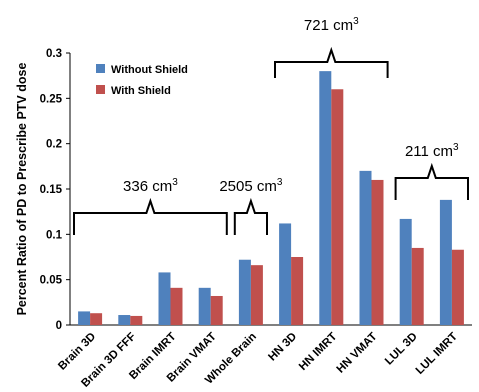 This screenshot has width=479, height=392. What do you see at coordinates (437, 354) in the screenshot?
I see `x-tick-label: LUL IMRT` at bounding box center [437, 354].